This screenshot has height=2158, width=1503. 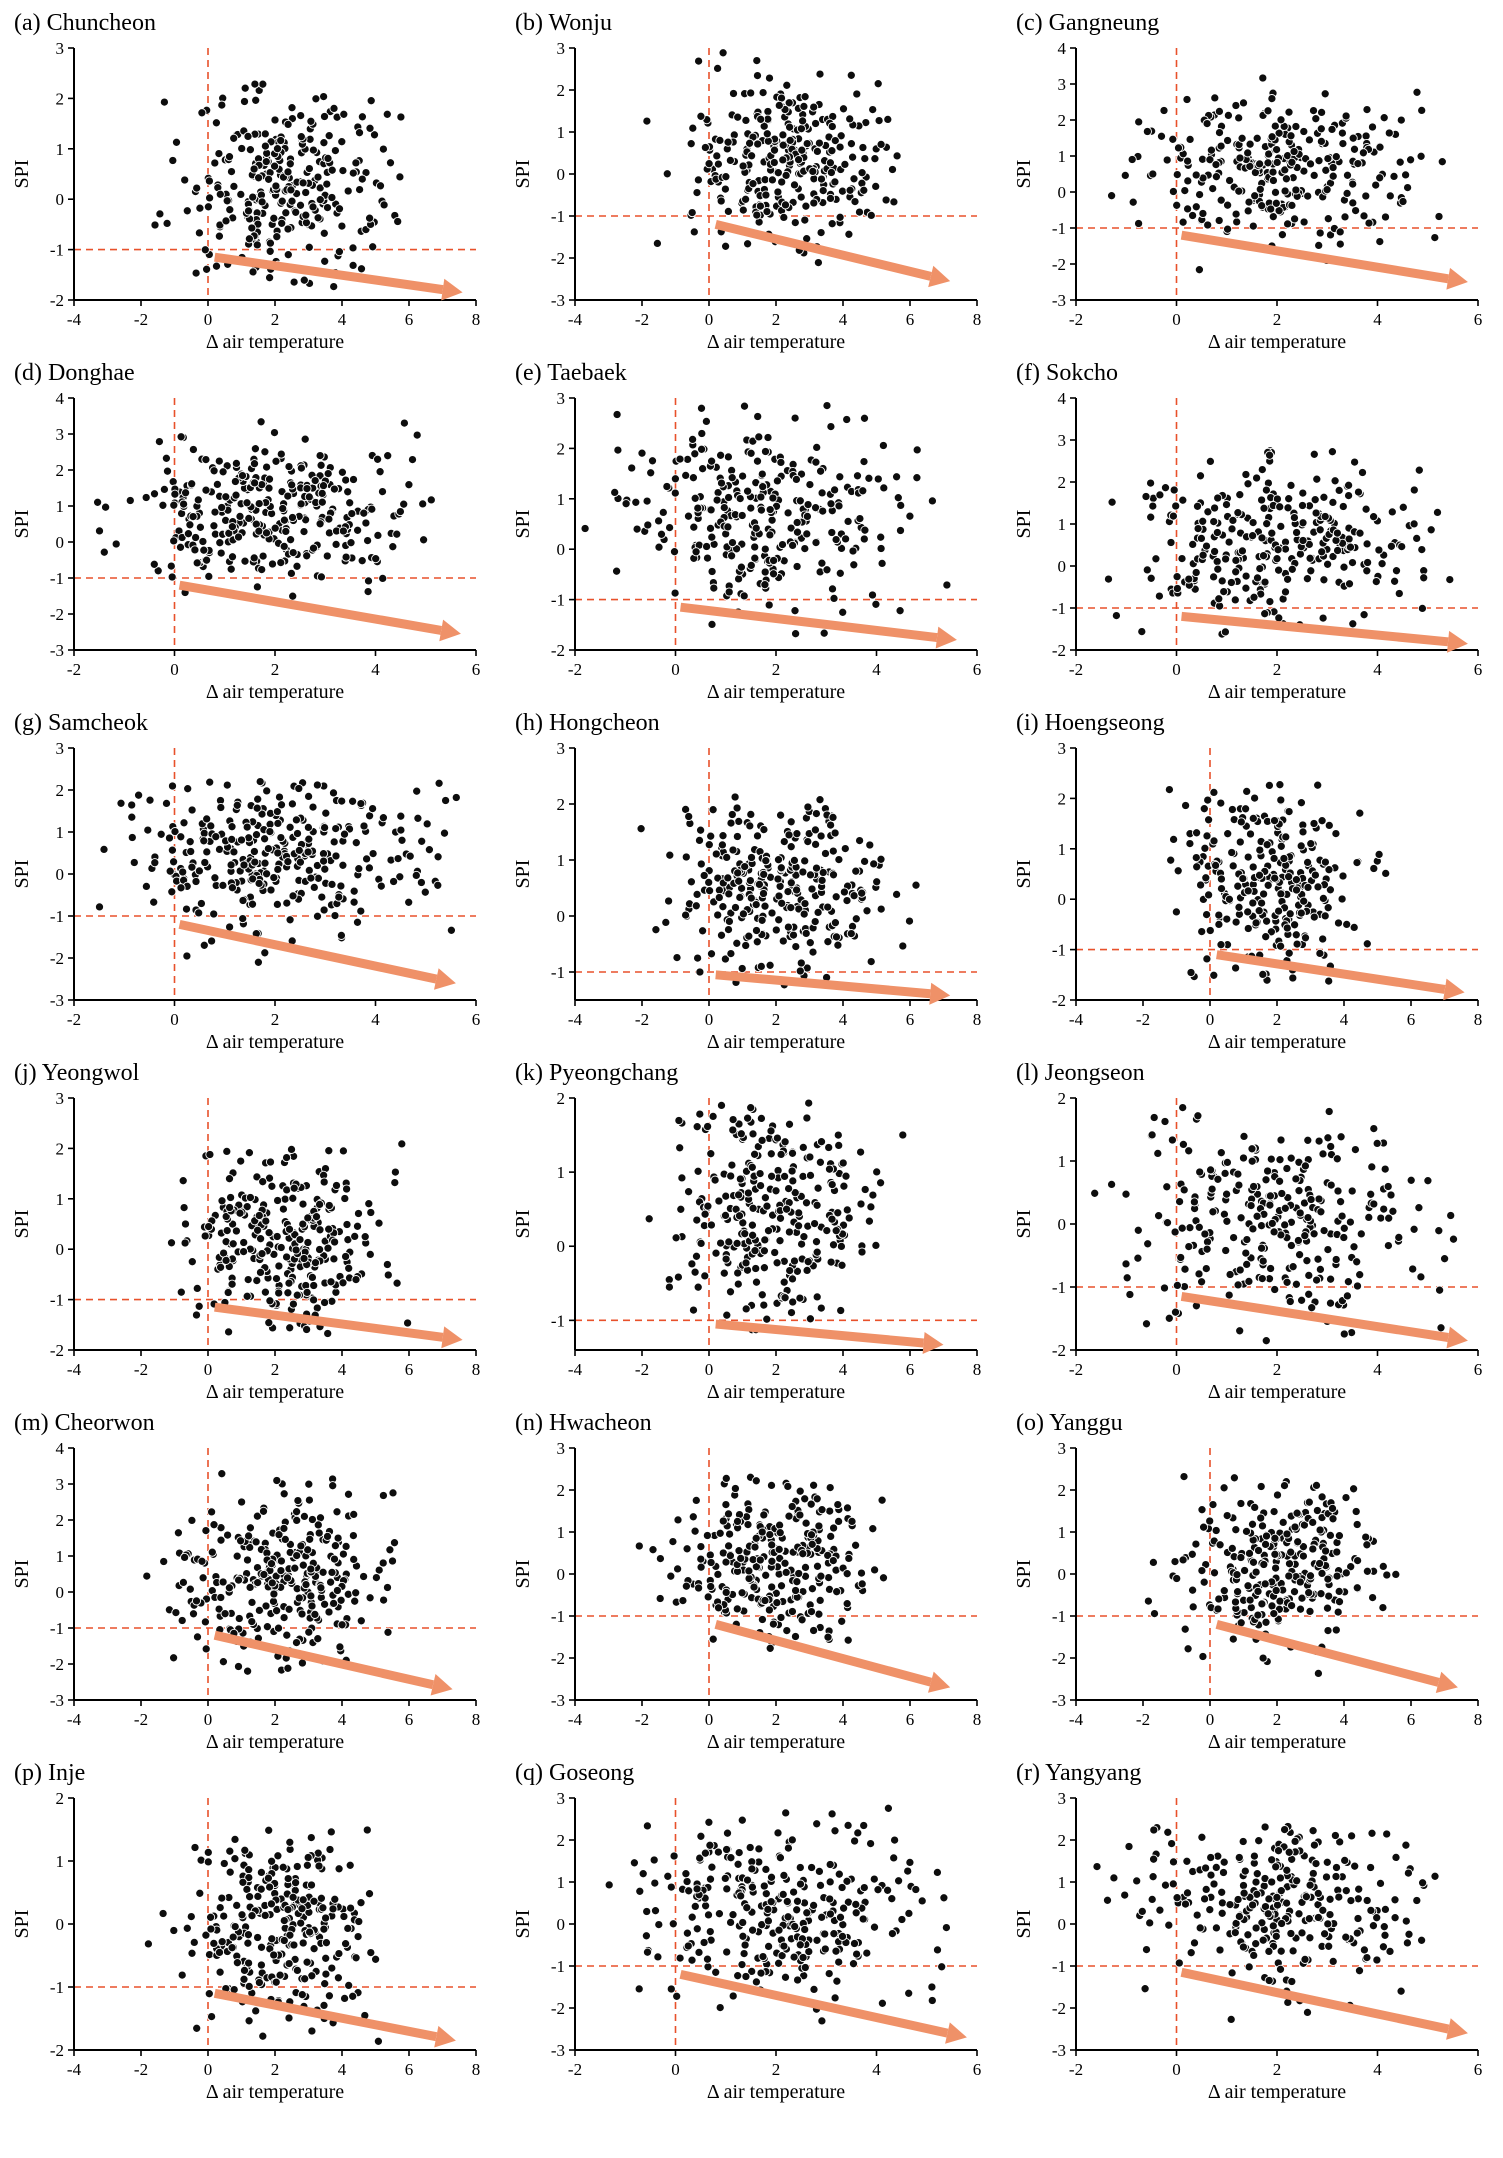 What do you see at coordinates (74, 373) in the screenshot?
I see `panel-title: (d) Donghae` at bounding box center [74, 373].